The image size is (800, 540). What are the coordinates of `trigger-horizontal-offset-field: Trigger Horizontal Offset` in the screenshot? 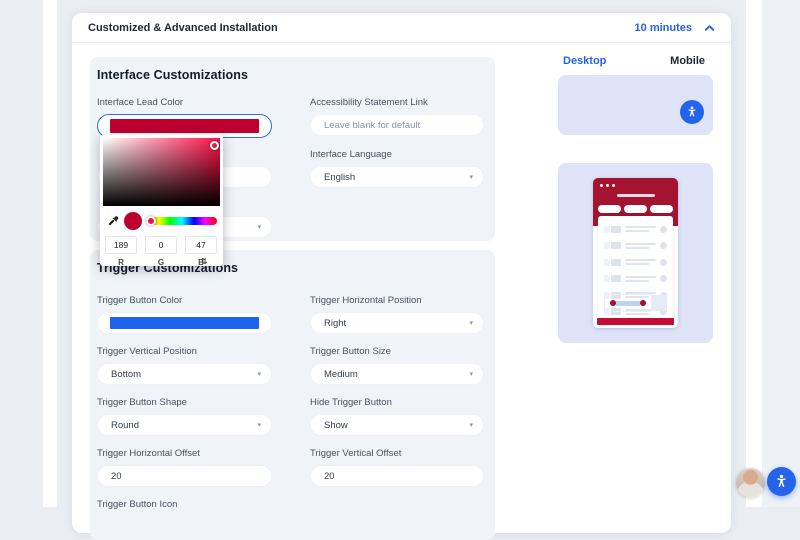 It's located at (184, 467).